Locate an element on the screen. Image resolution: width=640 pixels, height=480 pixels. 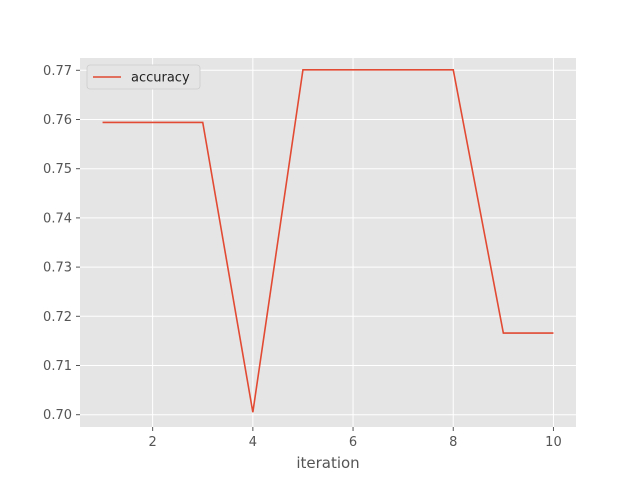
legend: accuracy is located at coordinates (143, 77).